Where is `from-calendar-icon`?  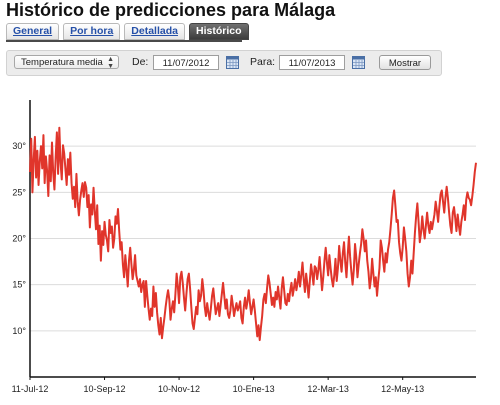
from-calendar-icon is located at coordinates (232, 62).